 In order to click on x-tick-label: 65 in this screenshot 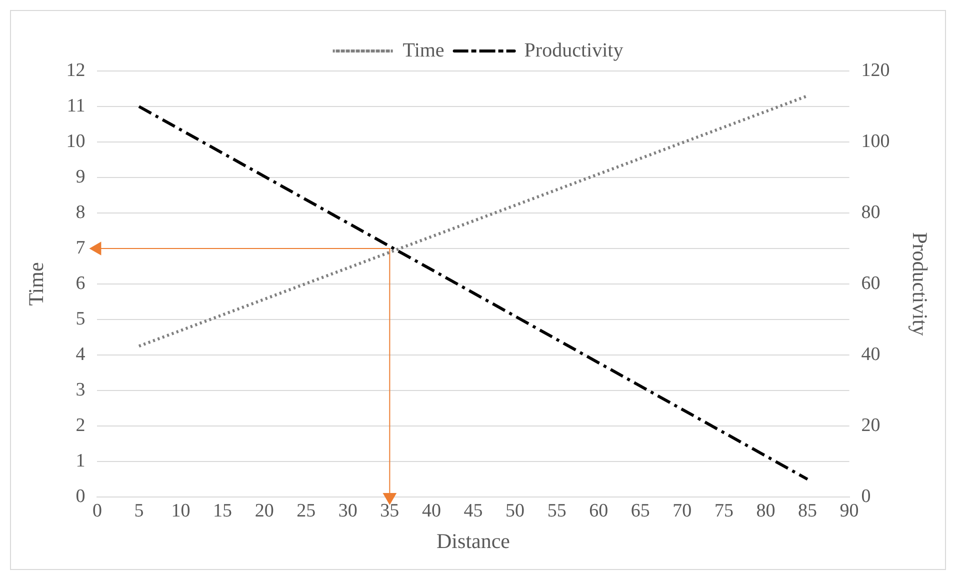, I will do `click(640, 511)`.